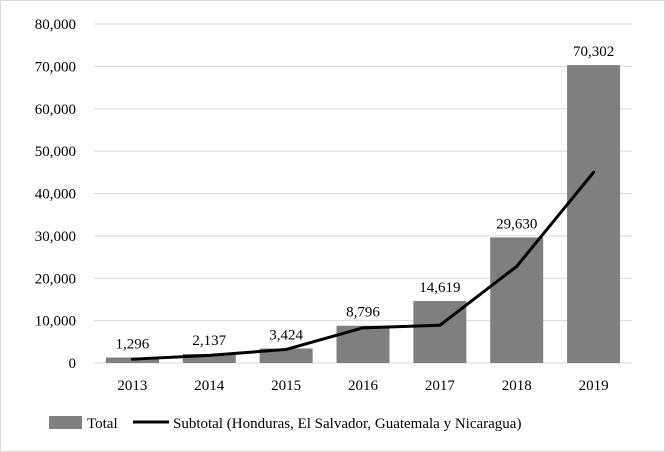 This screenshot has width=665, height=452. What do you see at coordinates (516, 224) in the screenshot?
I see `data-label-2018: 29,630` at bounding box center [516, 224].